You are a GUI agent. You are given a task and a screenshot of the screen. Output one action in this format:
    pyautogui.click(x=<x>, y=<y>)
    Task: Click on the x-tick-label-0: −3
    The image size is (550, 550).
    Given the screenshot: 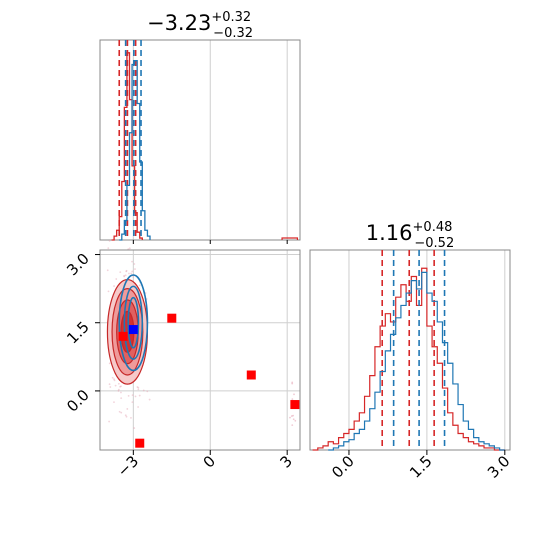 What is the action you would take?
    pyautogui.click(x=128, y=466)
    